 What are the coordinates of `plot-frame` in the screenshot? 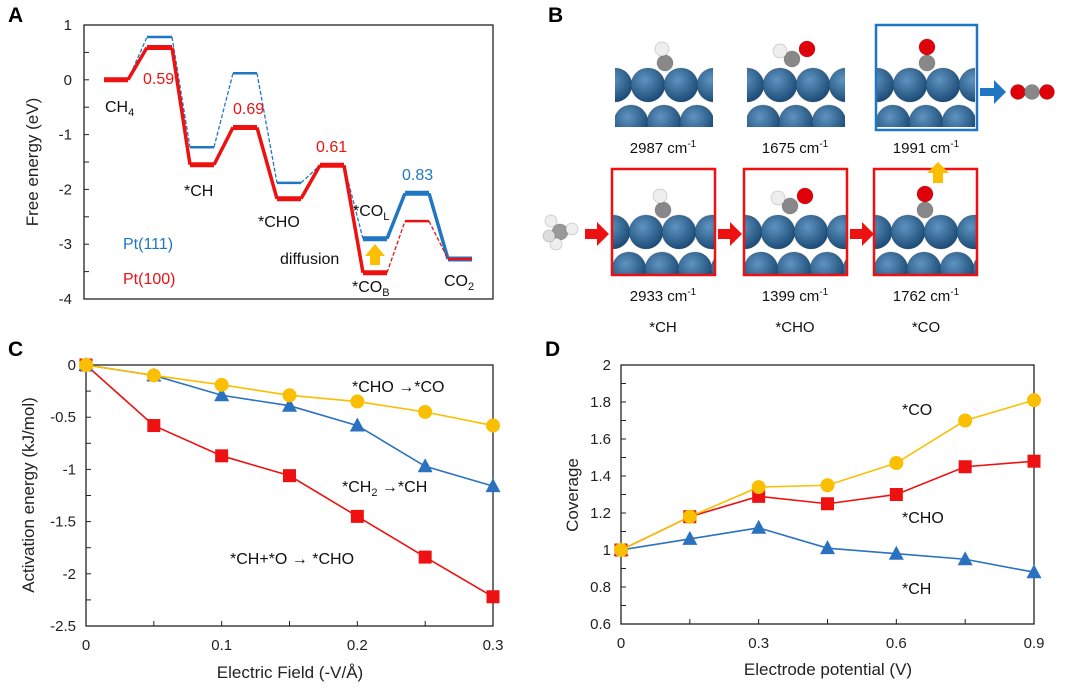 It's located at (827, 494).